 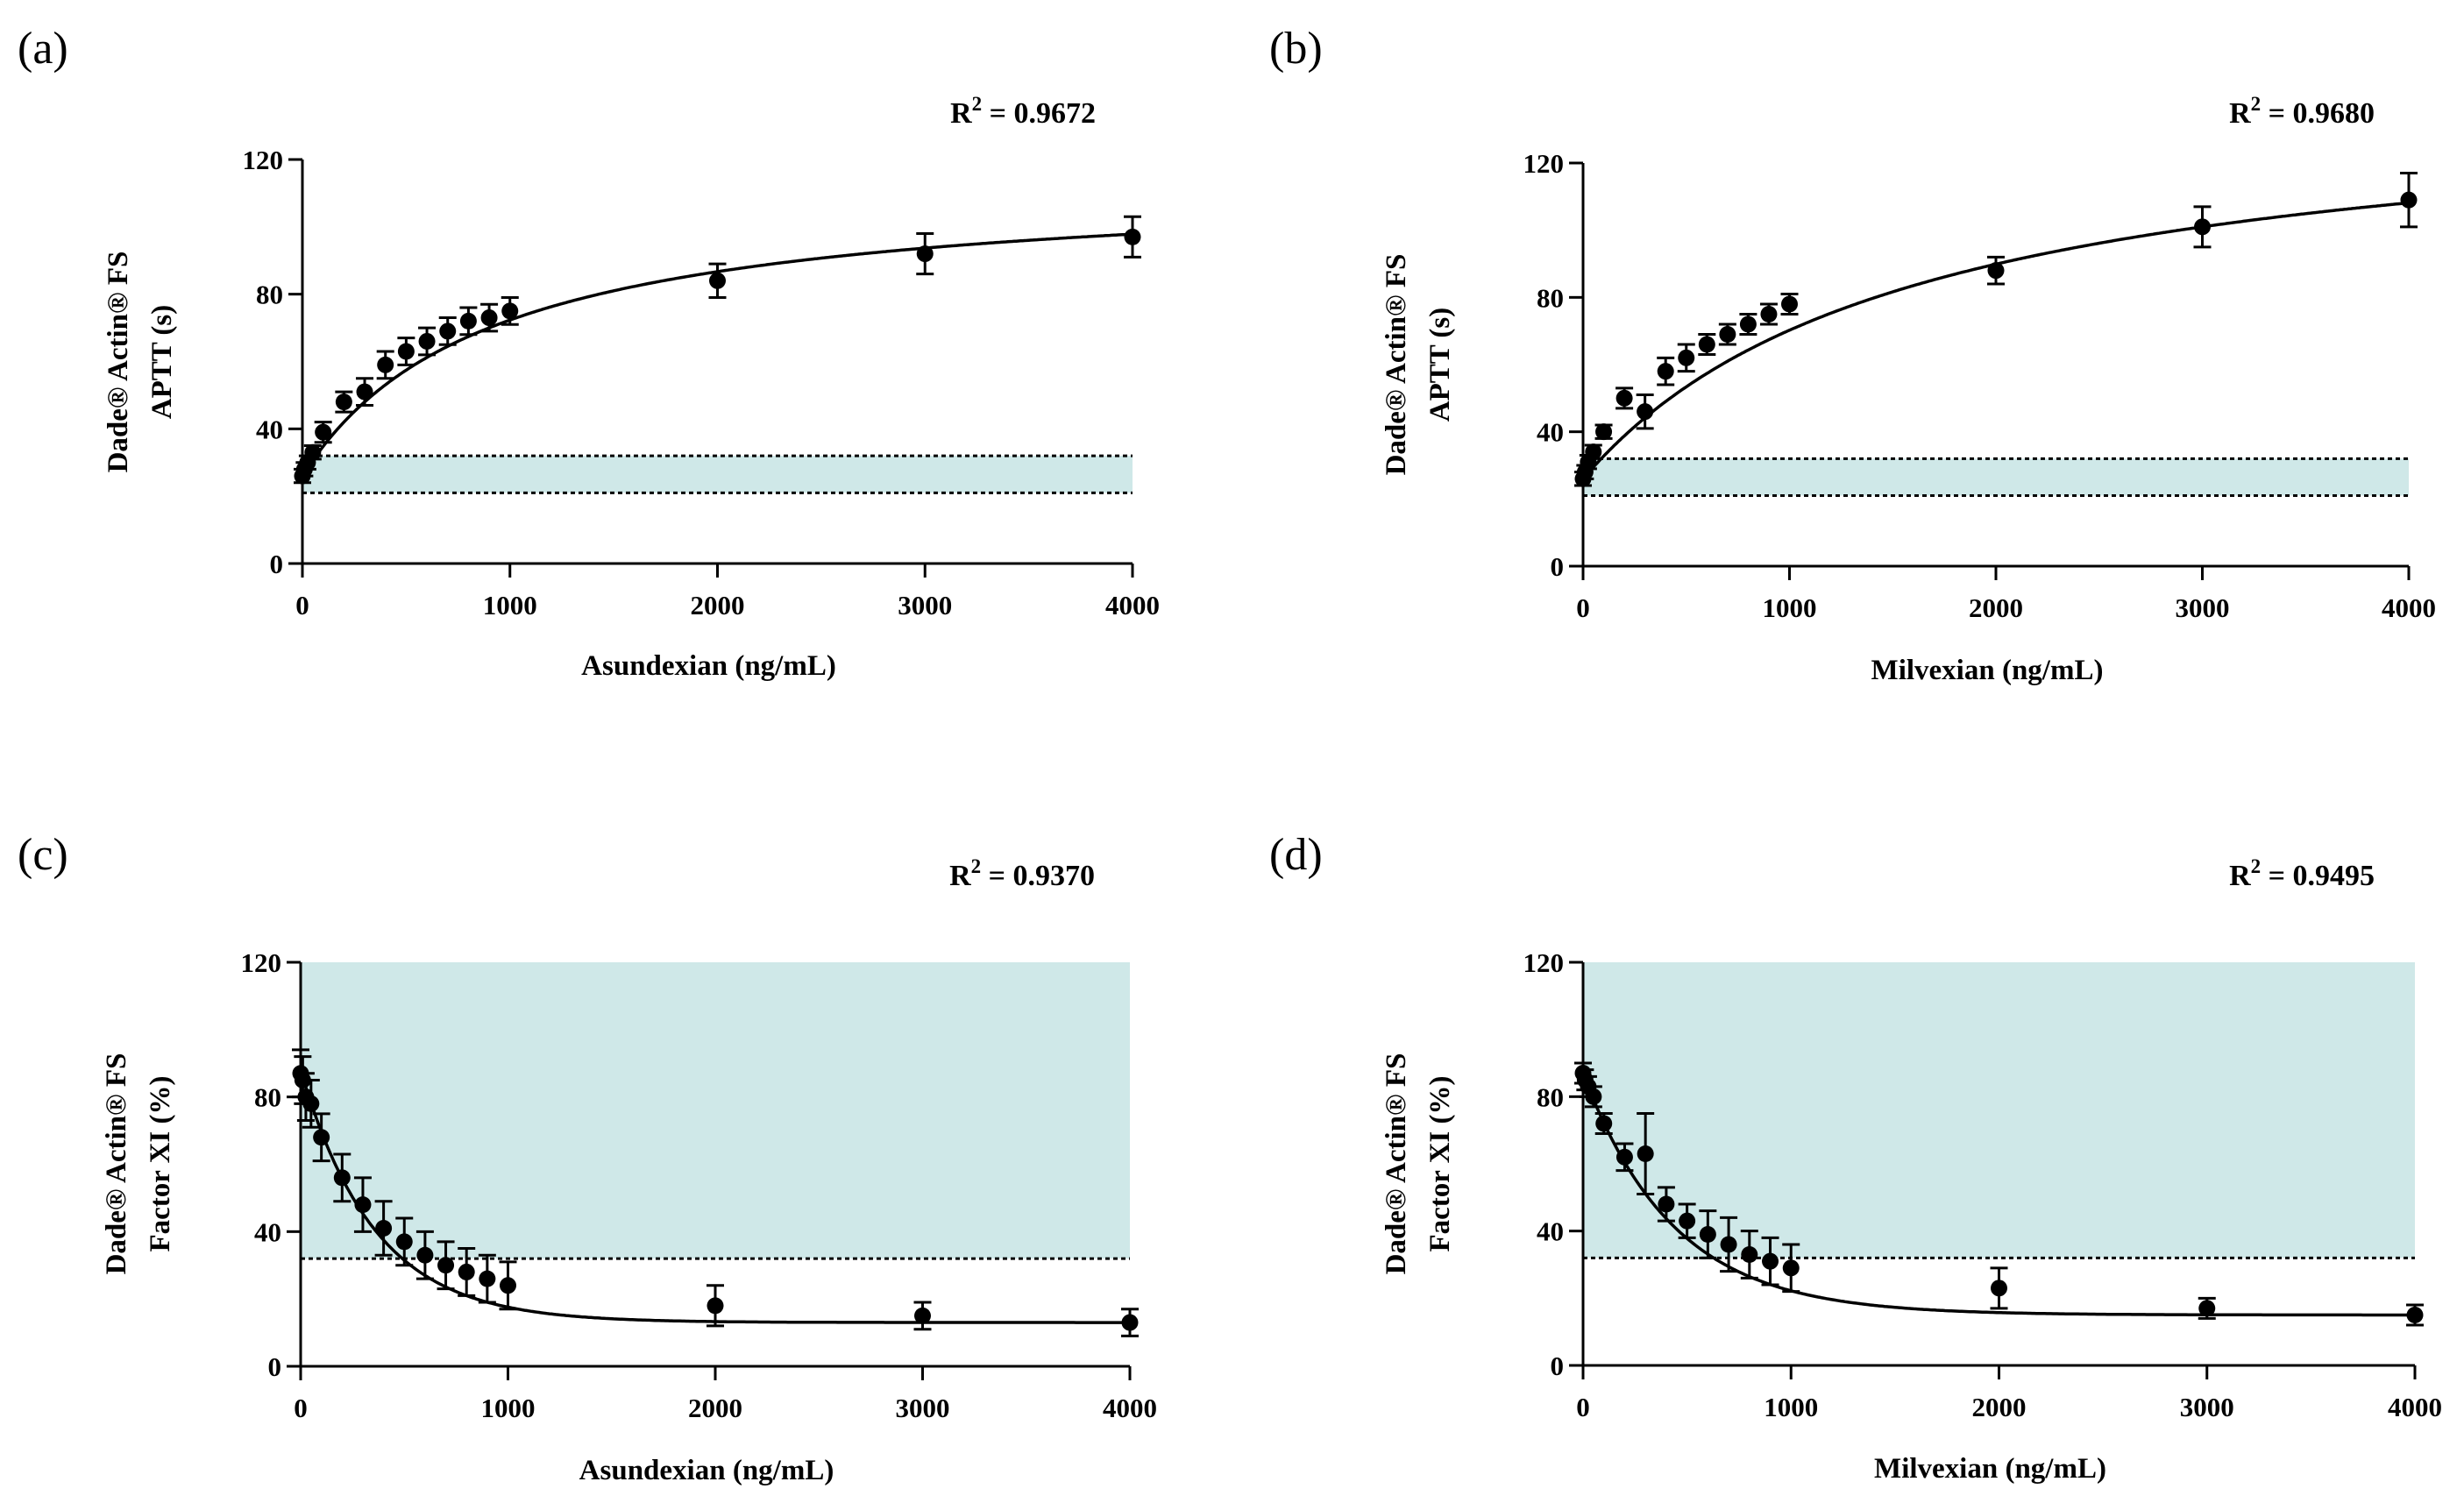 What do you see at coordinates (1296, 49) in the screenshot?
I see `panel-label: (b)` at bounding box center [1296, 49].